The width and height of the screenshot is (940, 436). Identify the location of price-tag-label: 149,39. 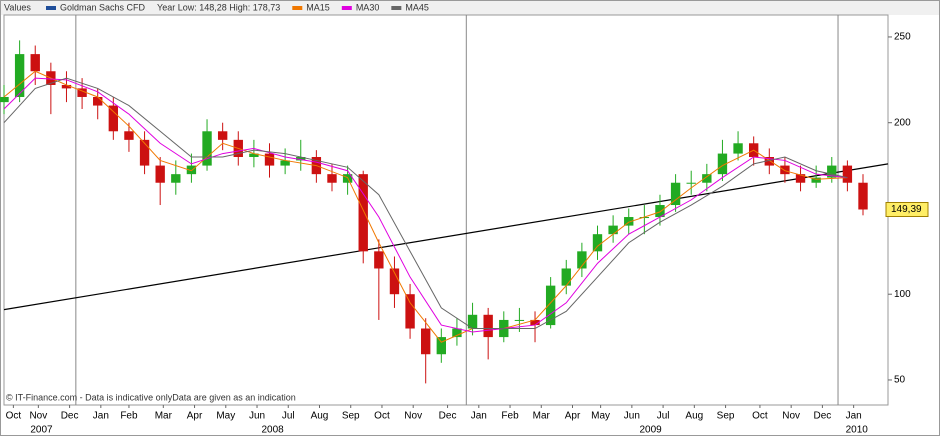
(906, 209).